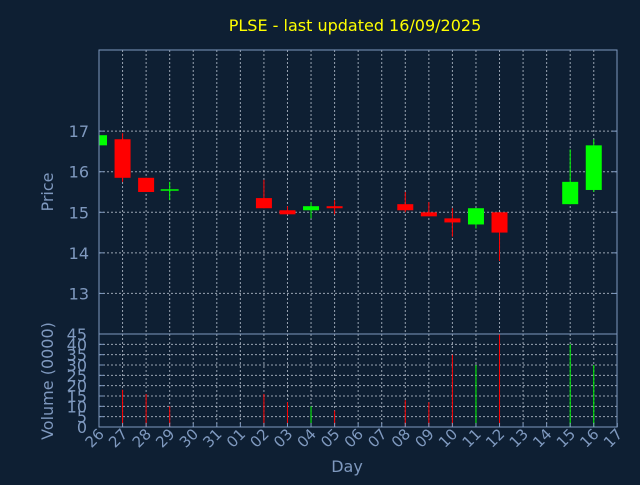  What do you see at coordinates (355, 25) in the screenshot?
I see `chart-title: PLSE - last updated 16/09/2025` at bounding box center [355, 25].